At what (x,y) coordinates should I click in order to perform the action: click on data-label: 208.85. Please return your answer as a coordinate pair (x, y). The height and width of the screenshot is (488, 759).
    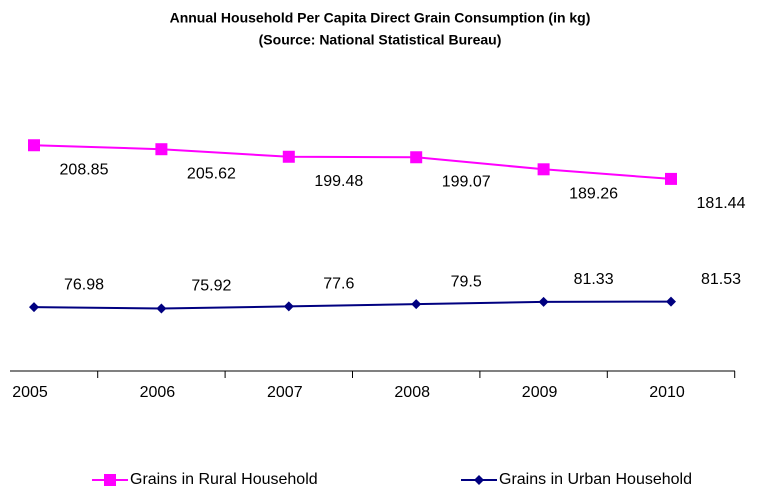
    Looking at the image, I should click on (84, 169).